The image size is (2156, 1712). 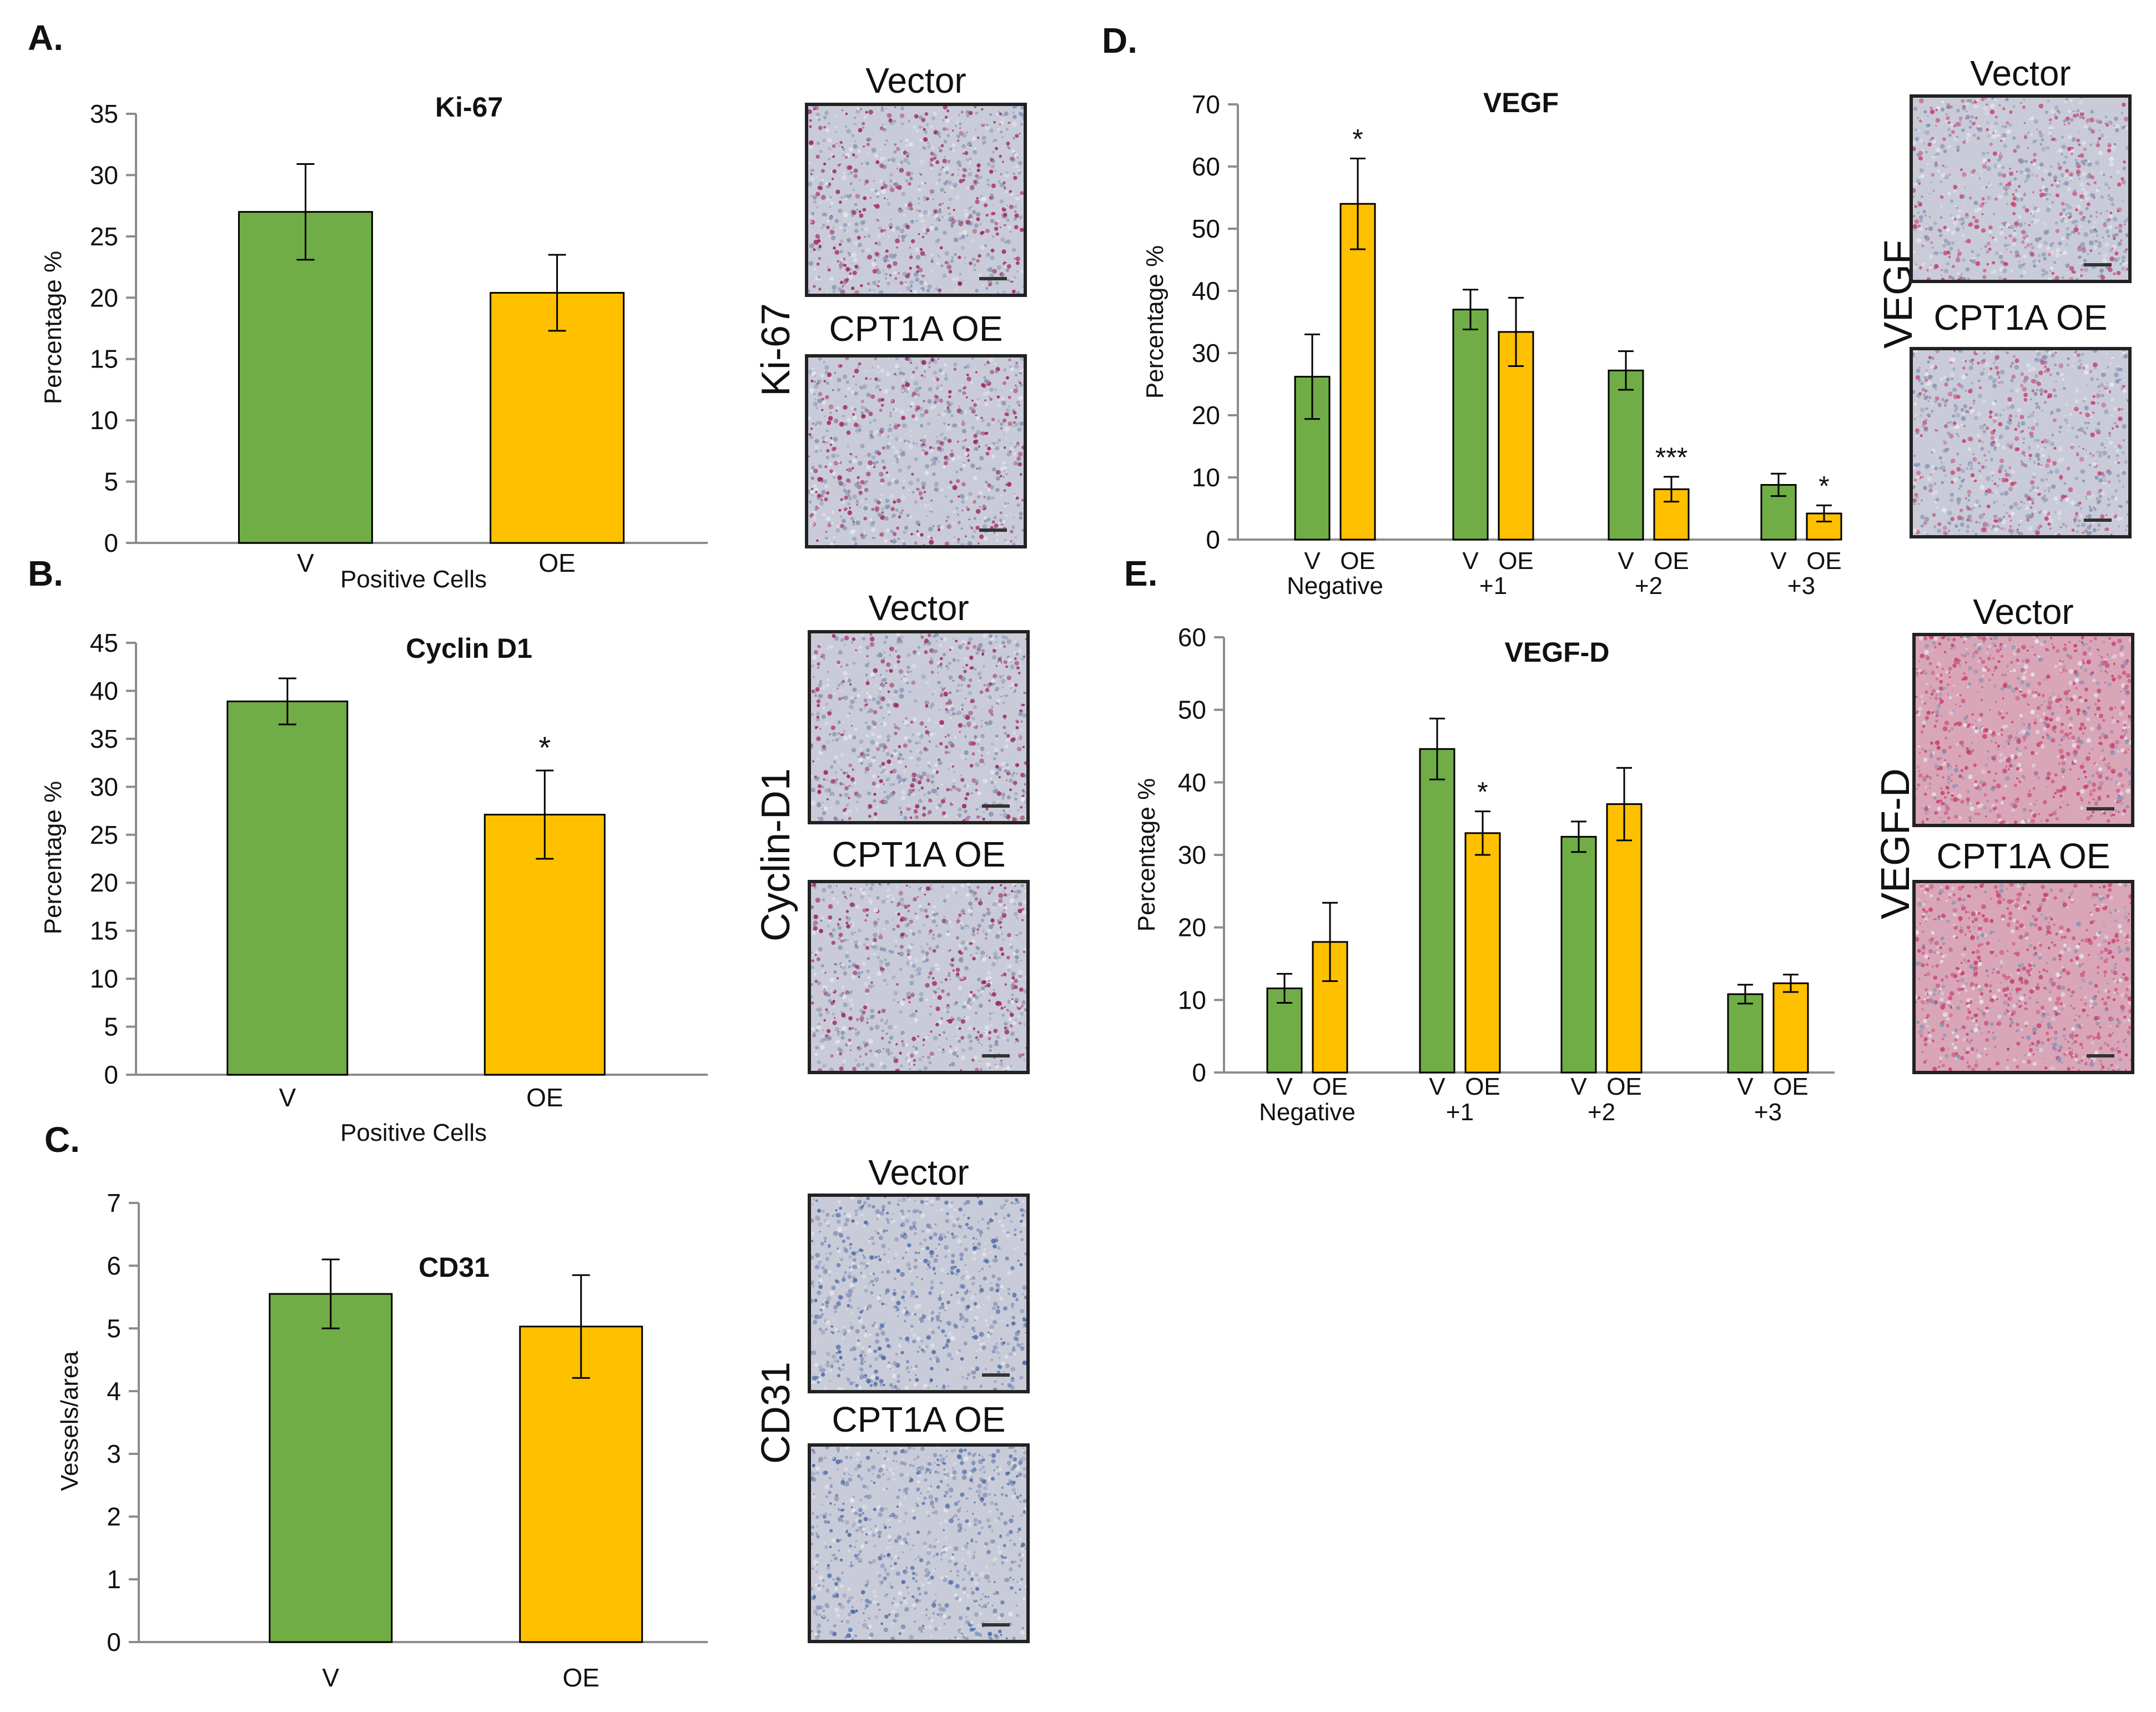 I want to click on chart-cd31: 0 1 2 3 4 5 6 7 CD31 Vessels/area V OE, so click(x=382, y=1440).